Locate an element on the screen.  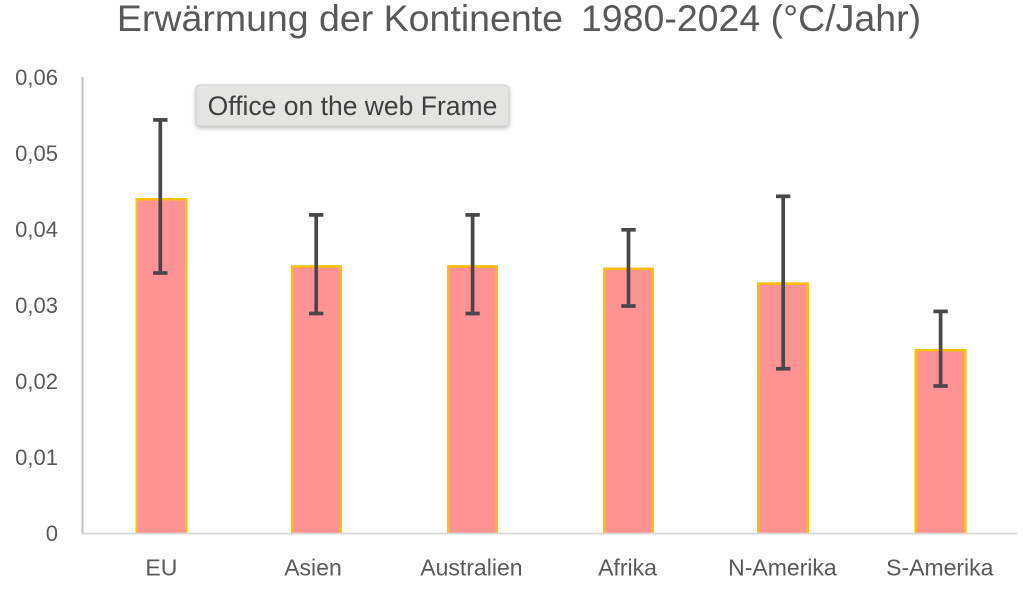
svg-text: 0 is located at coordinates (52, 533).